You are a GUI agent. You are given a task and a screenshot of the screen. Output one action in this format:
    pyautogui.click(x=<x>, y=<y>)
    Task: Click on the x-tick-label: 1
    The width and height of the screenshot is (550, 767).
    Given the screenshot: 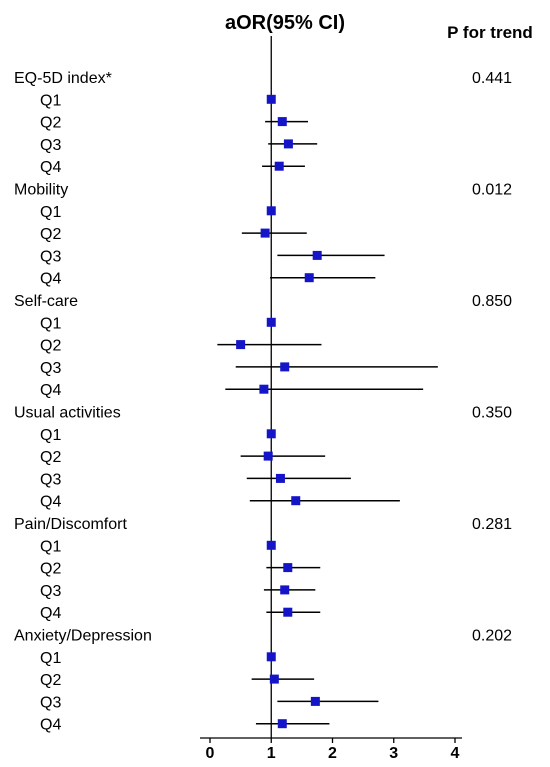 What is the action you would take?
    pyautogui.click(x=271, y=753)
    